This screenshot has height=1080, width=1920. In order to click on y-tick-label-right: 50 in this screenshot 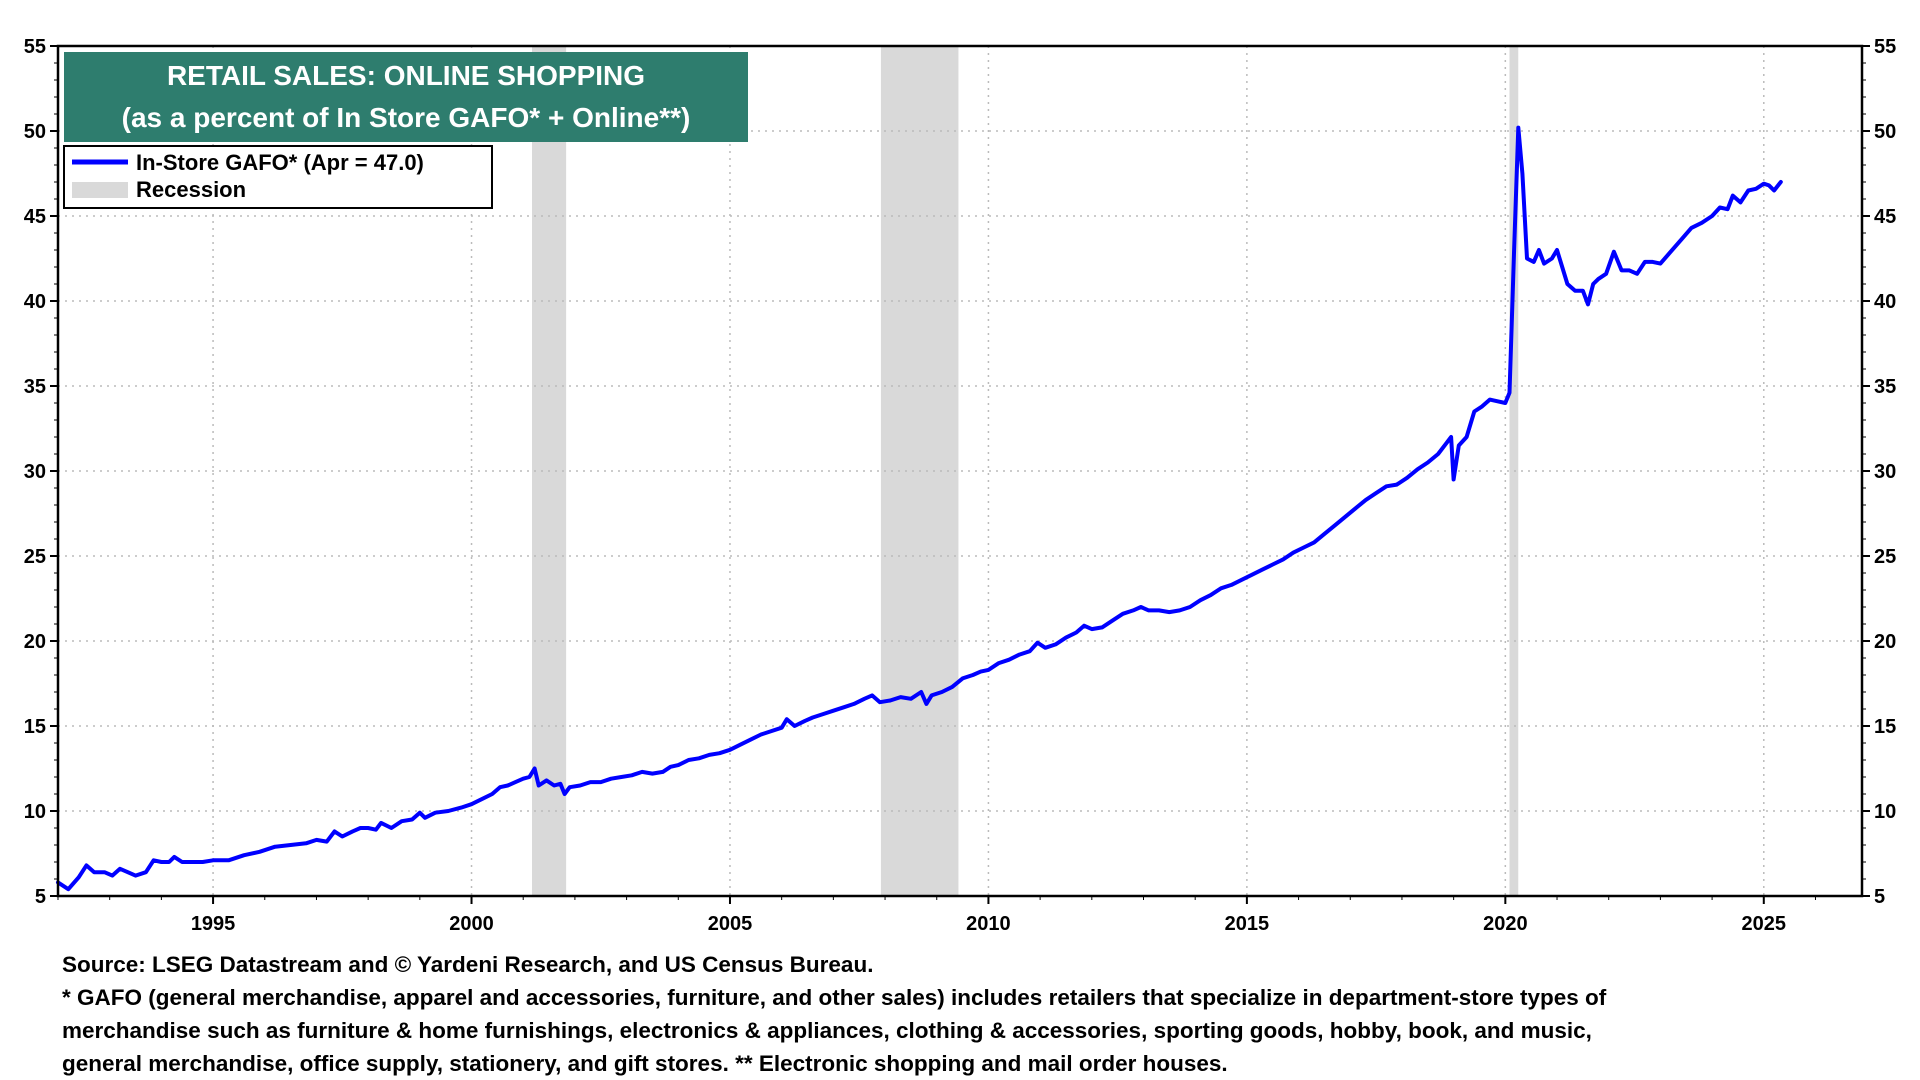, I will do `click(1885, 132)`.